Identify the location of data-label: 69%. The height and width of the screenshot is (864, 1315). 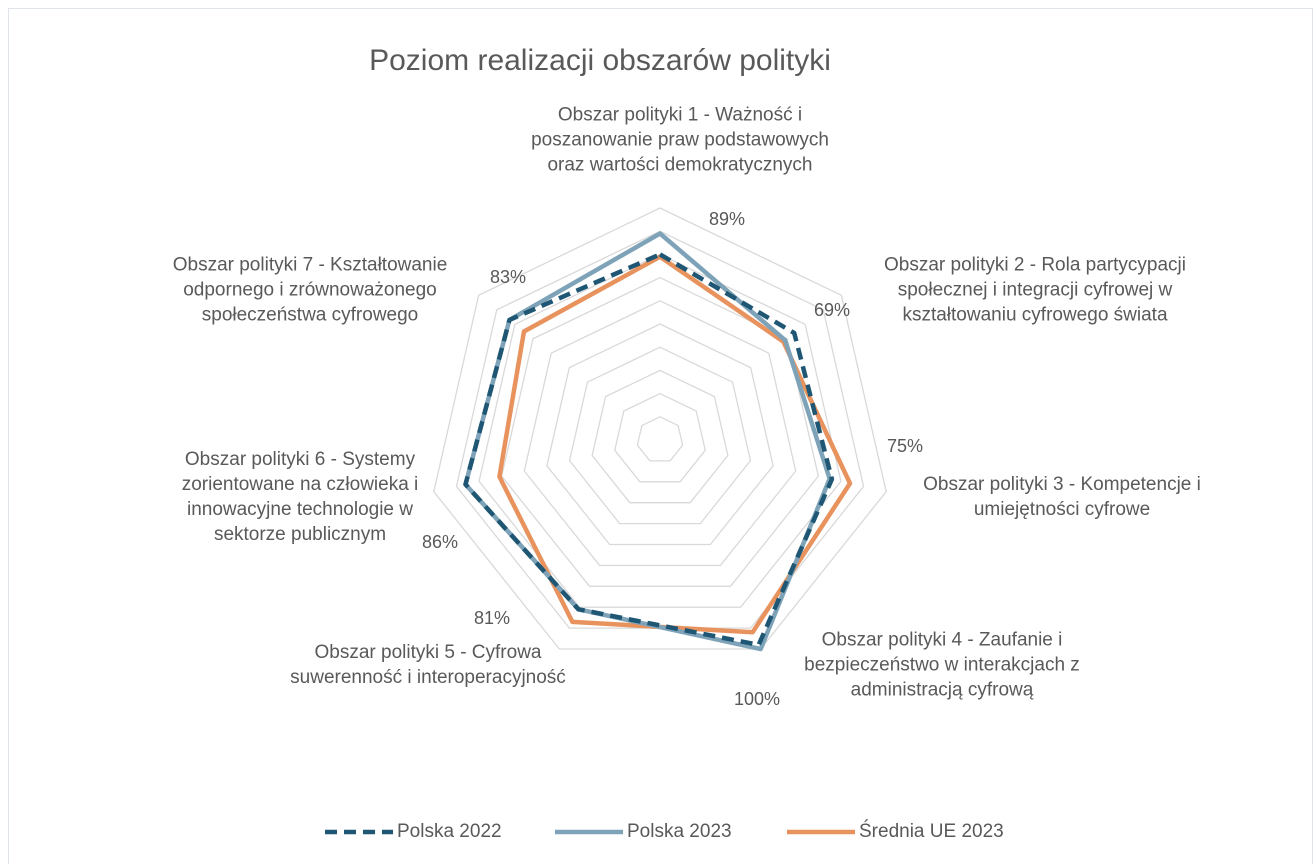
(832, 310).